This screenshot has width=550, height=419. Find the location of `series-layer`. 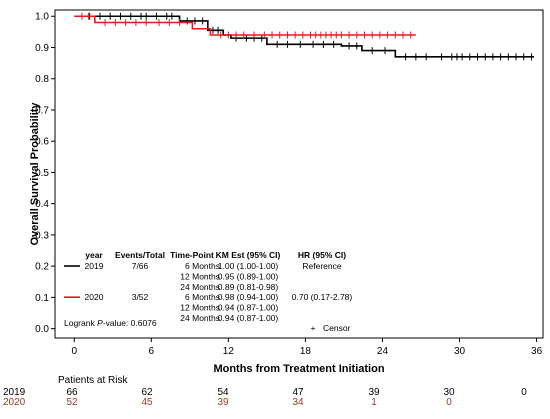

series-layer is located at coordinates (304, 36).